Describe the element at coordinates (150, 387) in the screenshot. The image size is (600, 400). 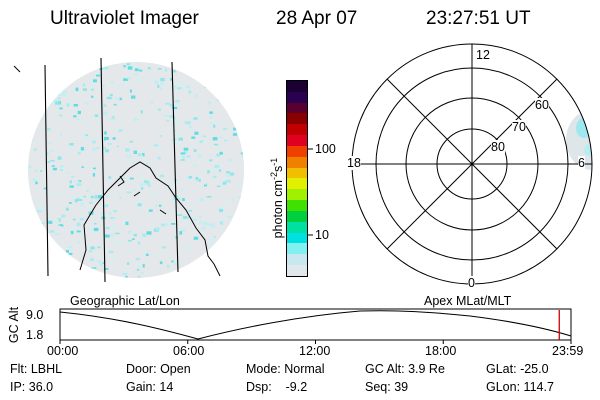
I see `gain-info: Gain: 14` at that location.